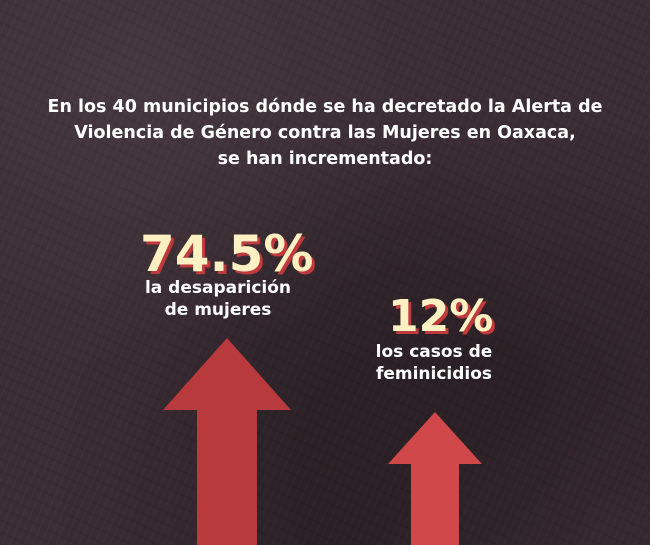  I want to click on stat-label-disappearances: la desaparición de mujeres, so click(218, 299).